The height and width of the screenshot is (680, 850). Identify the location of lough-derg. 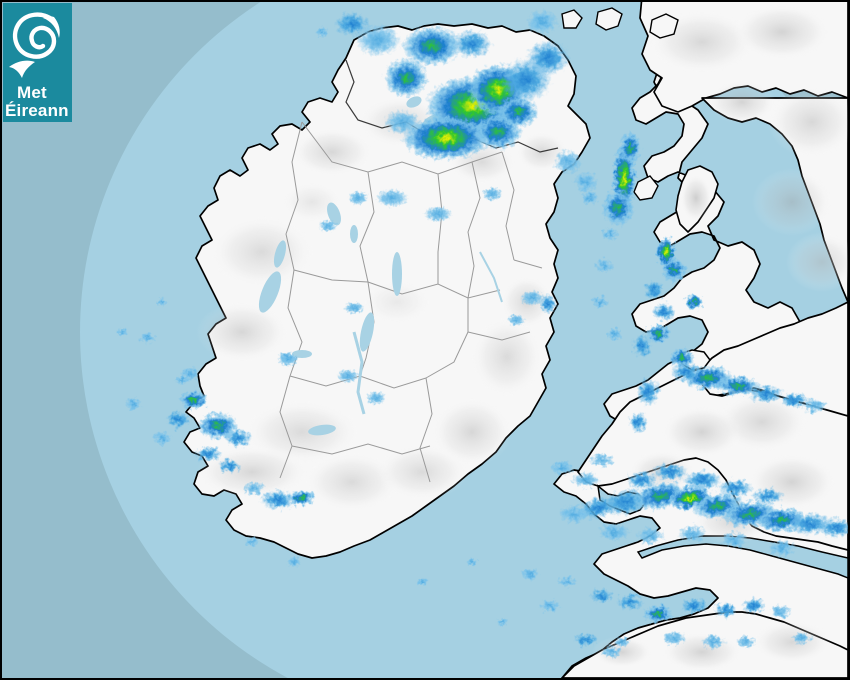
(367, 332).